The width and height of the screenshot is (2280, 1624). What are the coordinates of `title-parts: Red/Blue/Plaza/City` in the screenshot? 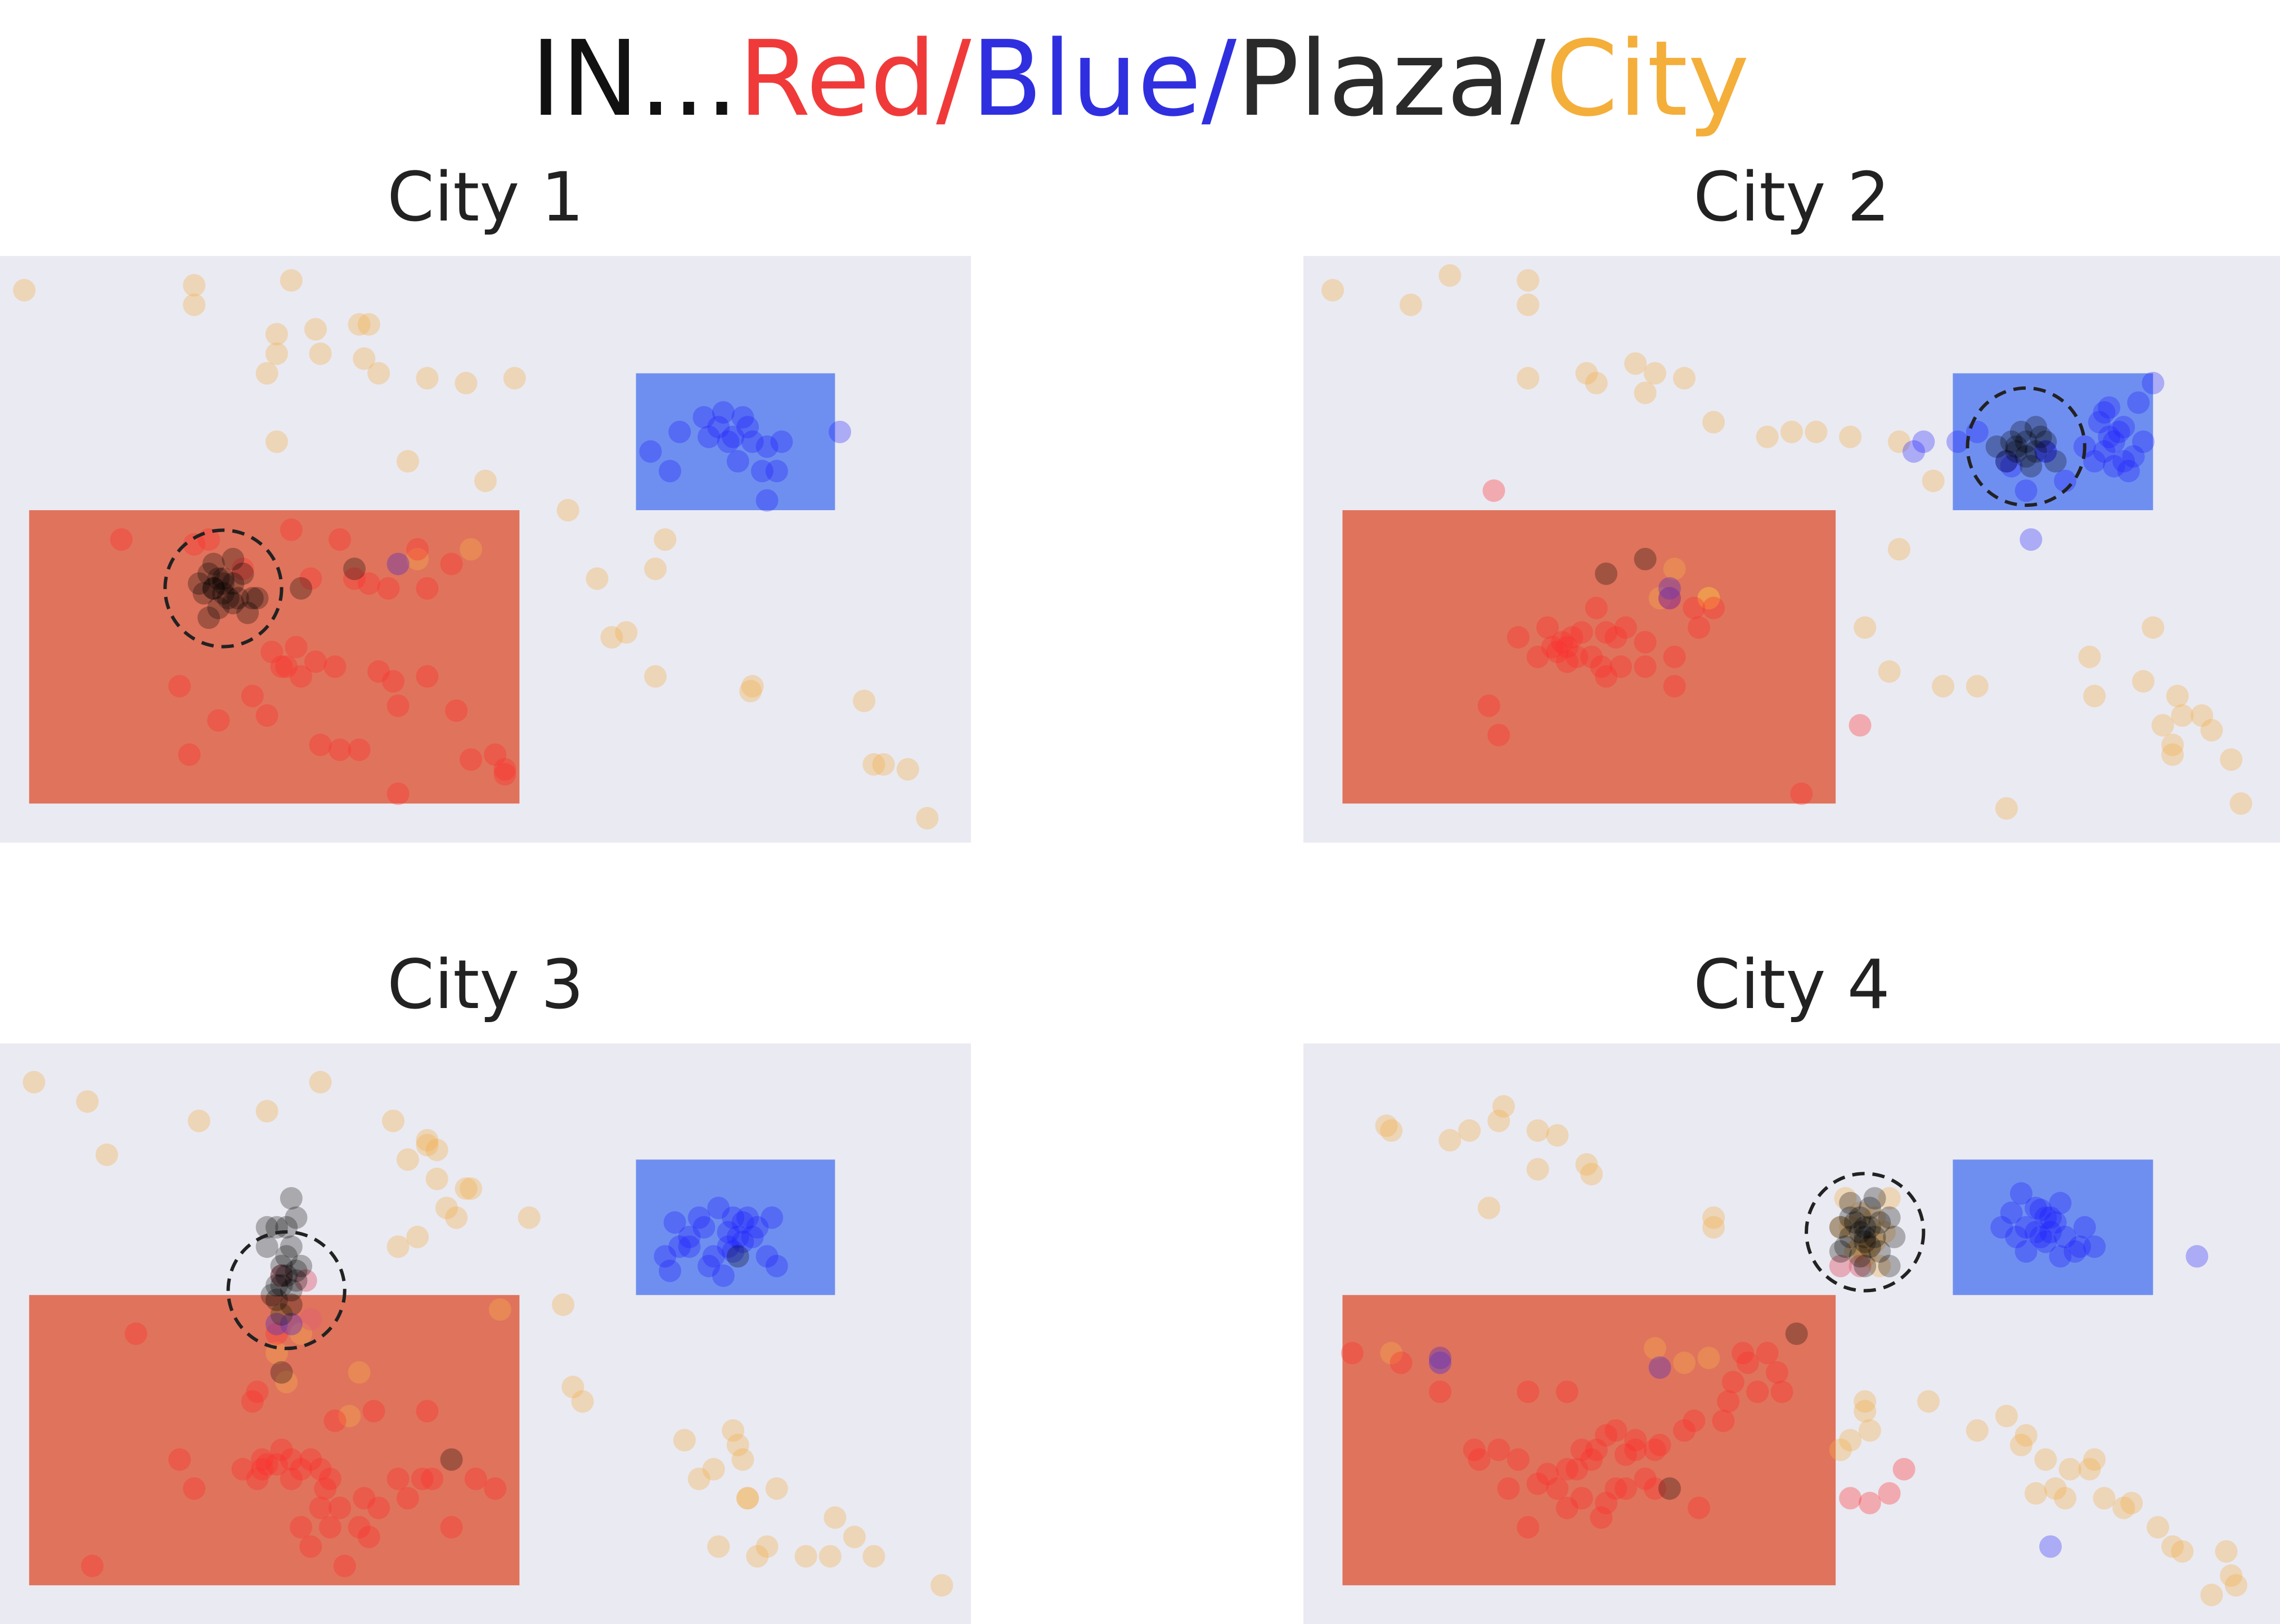 It's located at (1244, 79).